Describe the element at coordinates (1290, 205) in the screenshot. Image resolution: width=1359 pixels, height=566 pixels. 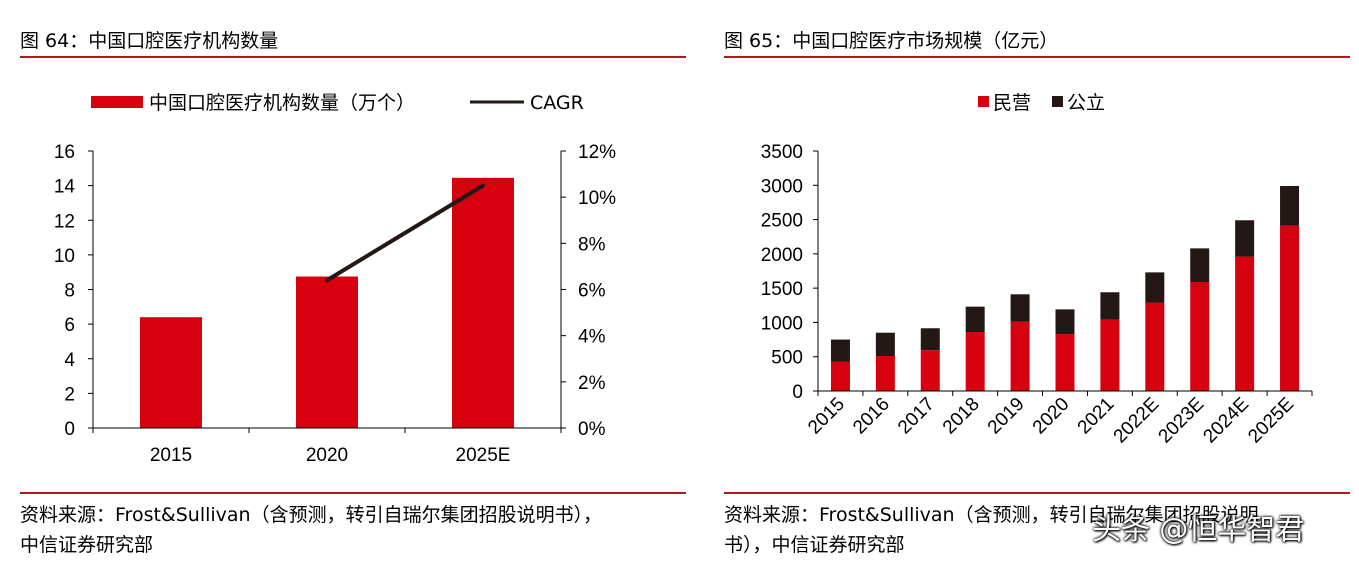
I see `bar-public-2025E` at that location.